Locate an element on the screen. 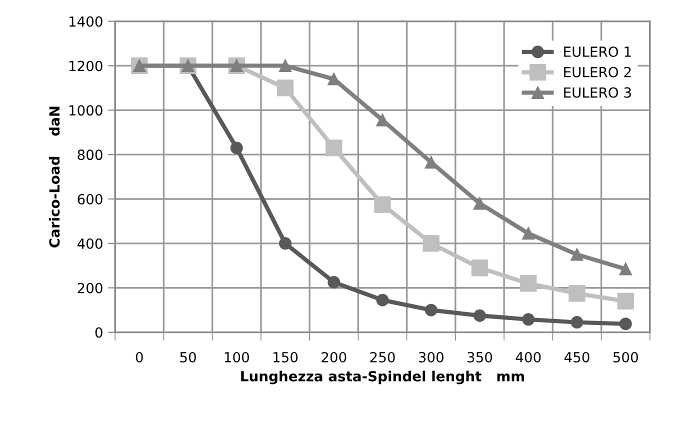 The width and height of the screenshot is (677, 426). x-axis-title: Lunghezza asta-Spindel lenght mm is located at coordinates (382, 377).